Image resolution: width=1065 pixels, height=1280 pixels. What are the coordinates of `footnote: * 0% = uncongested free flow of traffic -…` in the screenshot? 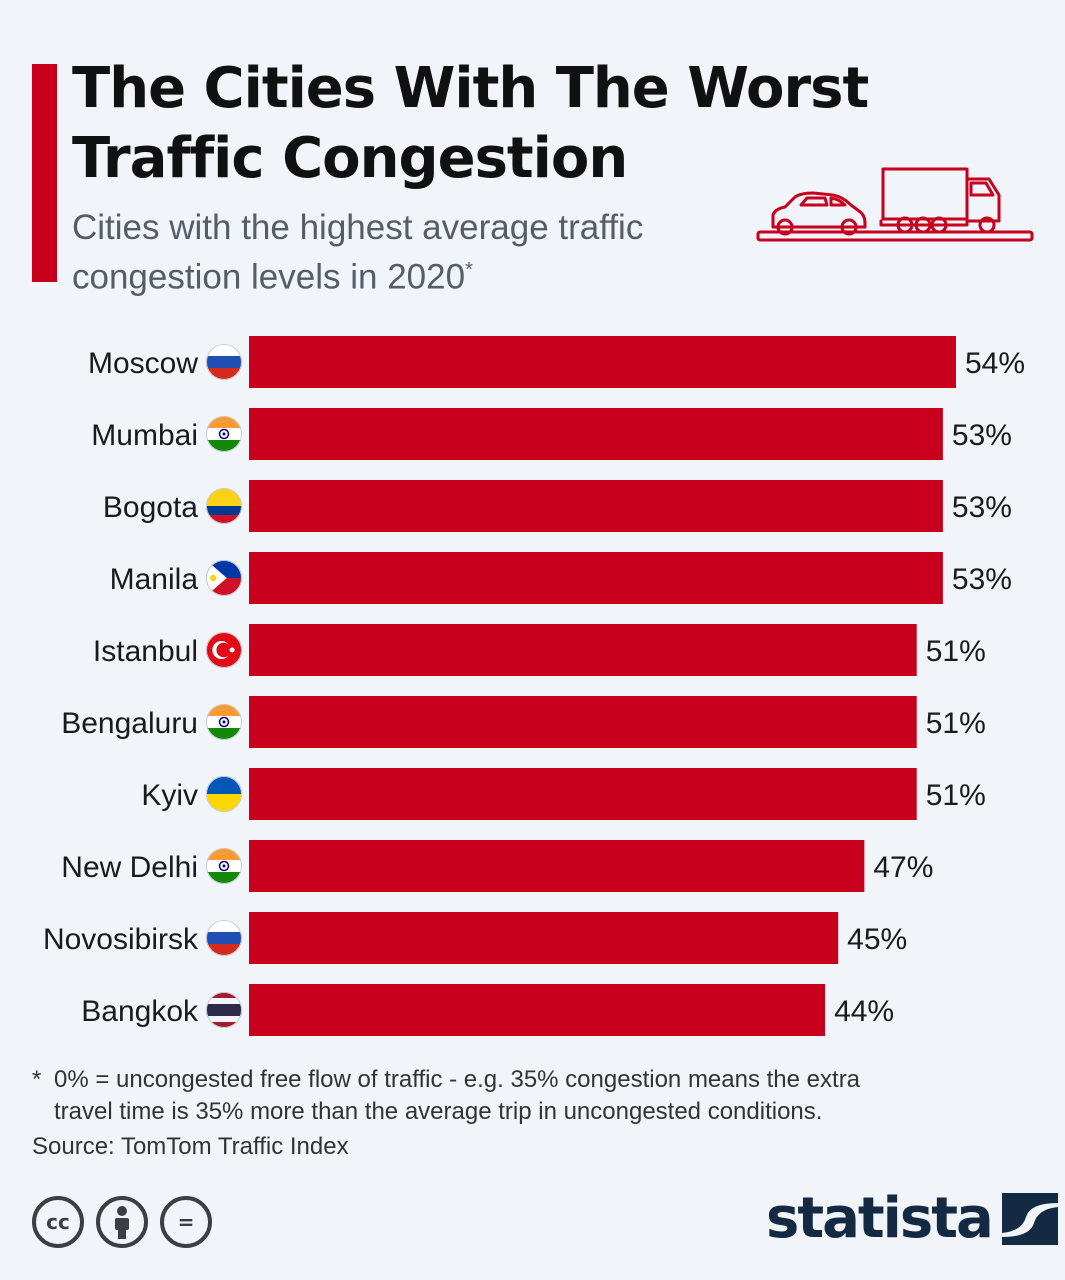 It's located at (532, 1096).